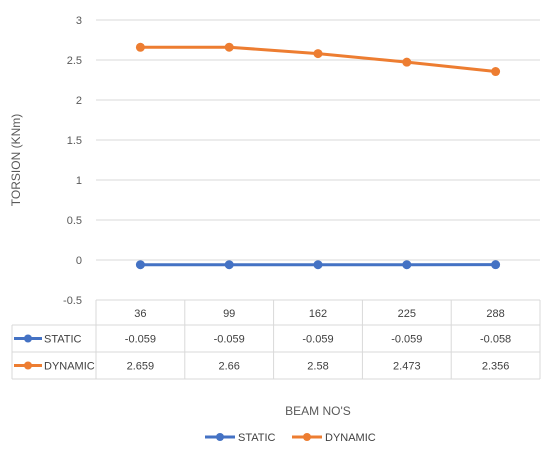 The image size is (542, 455). I want to click on x-category-label: 99, so click(229, 314).